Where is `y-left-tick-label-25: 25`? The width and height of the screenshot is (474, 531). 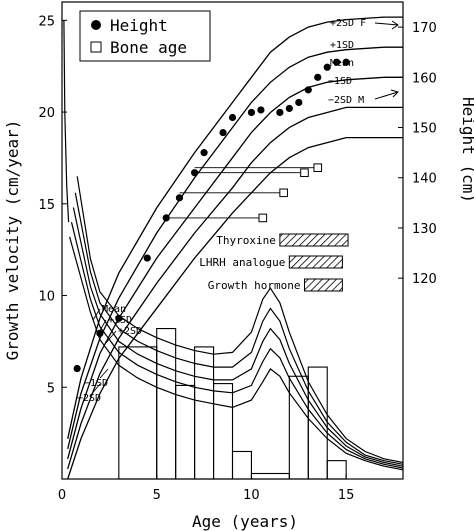
y-left-tick-label-25: 25 is located at coordinates (46, 21).